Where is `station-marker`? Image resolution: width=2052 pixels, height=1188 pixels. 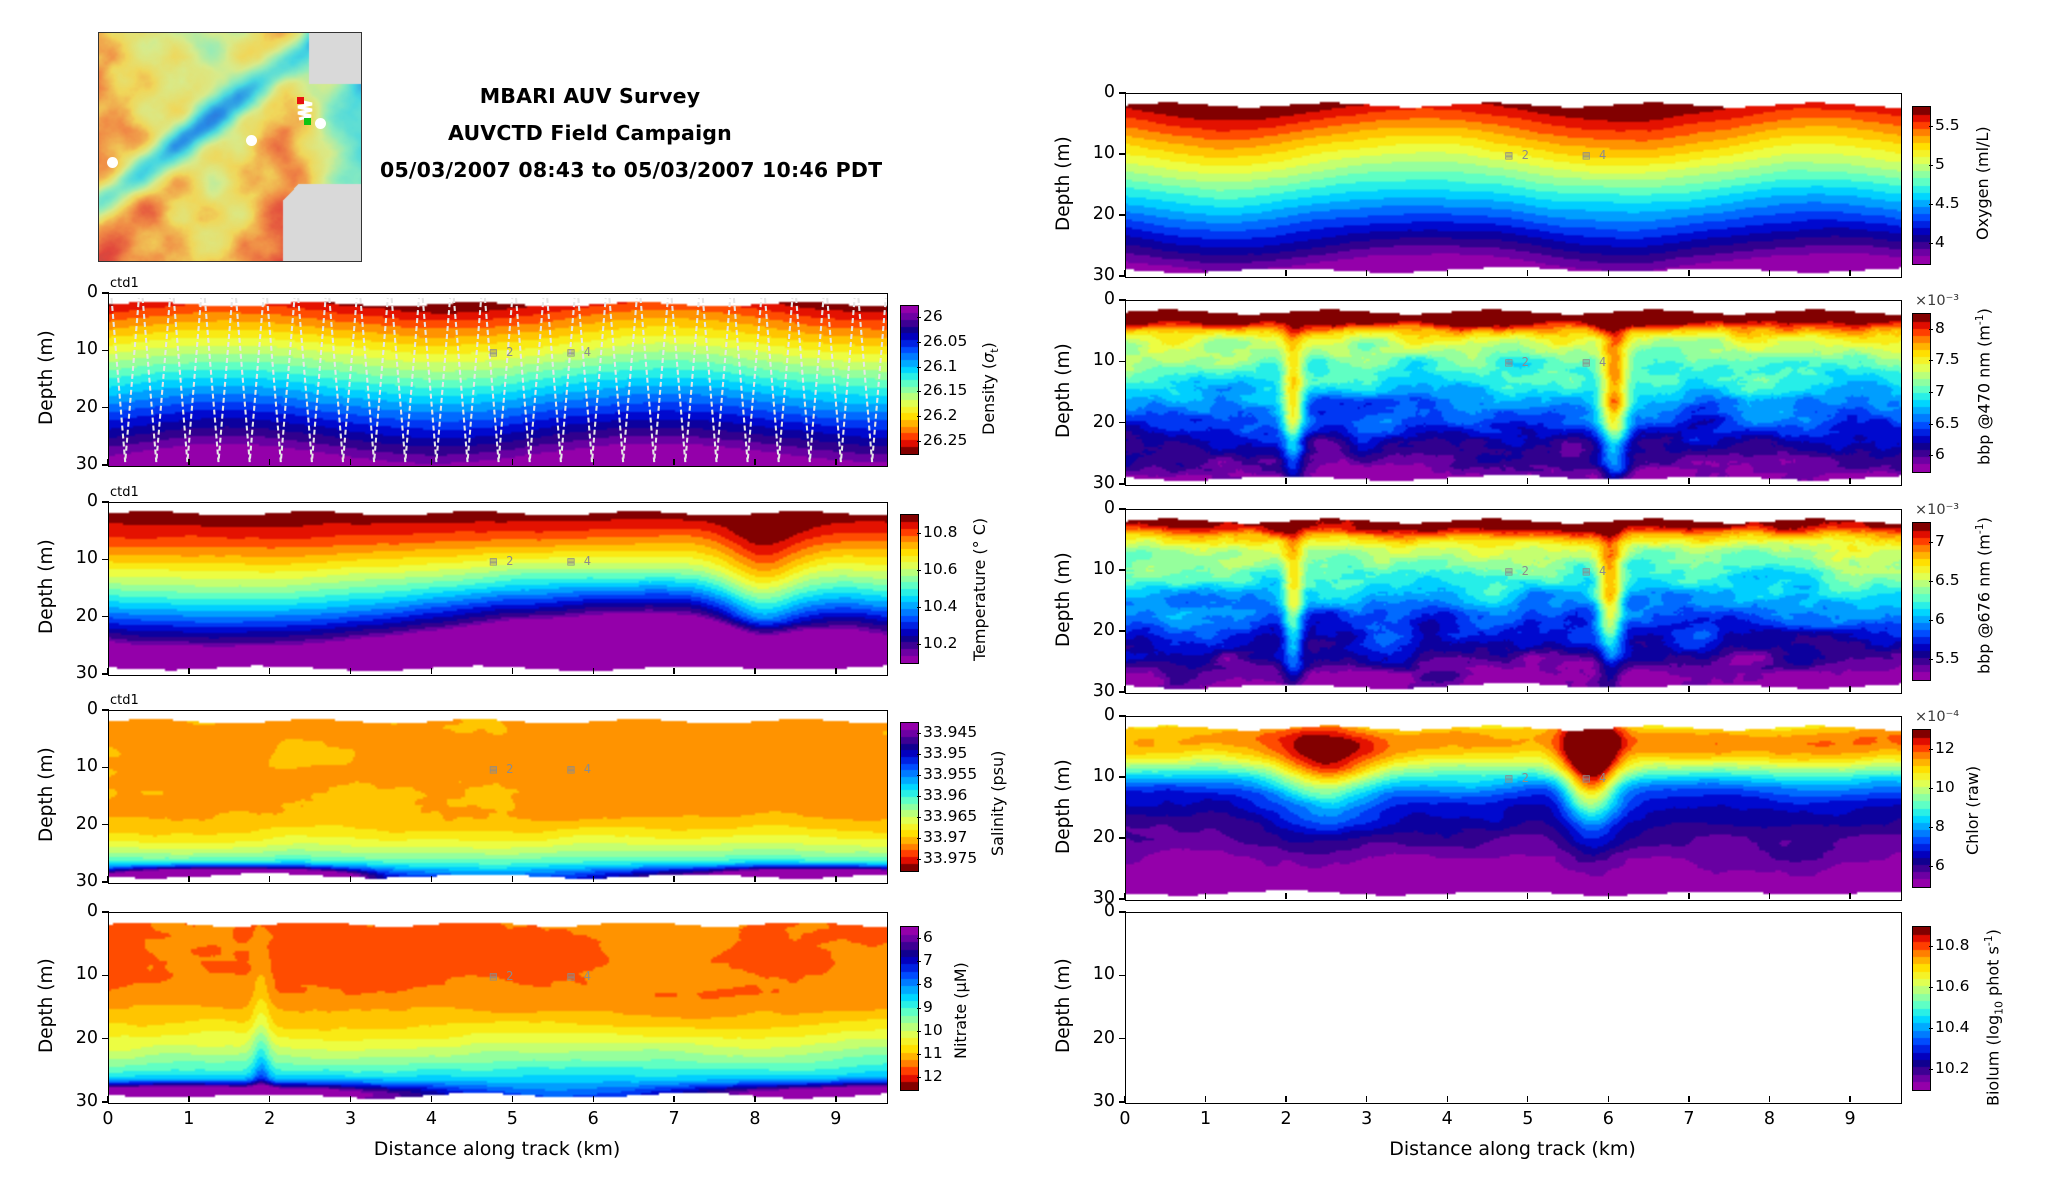 station-marker is located at coordinates (251, 140).